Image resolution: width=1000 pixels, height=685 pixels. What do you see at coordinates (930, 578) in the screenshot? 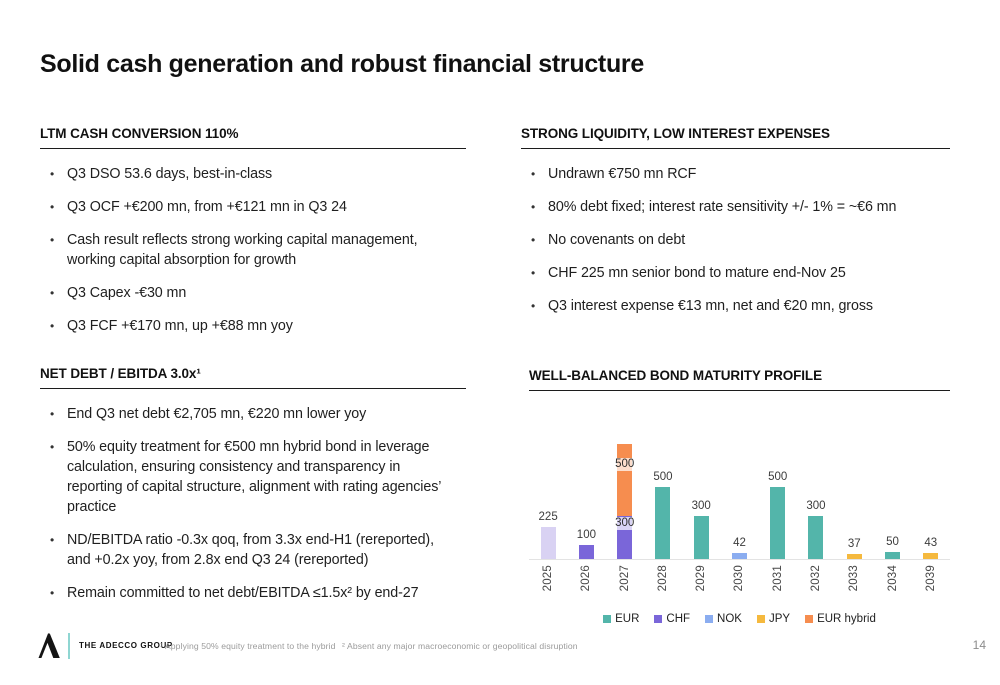
I see `x-tick-2039: 2039` at bounding box center [930, 578].